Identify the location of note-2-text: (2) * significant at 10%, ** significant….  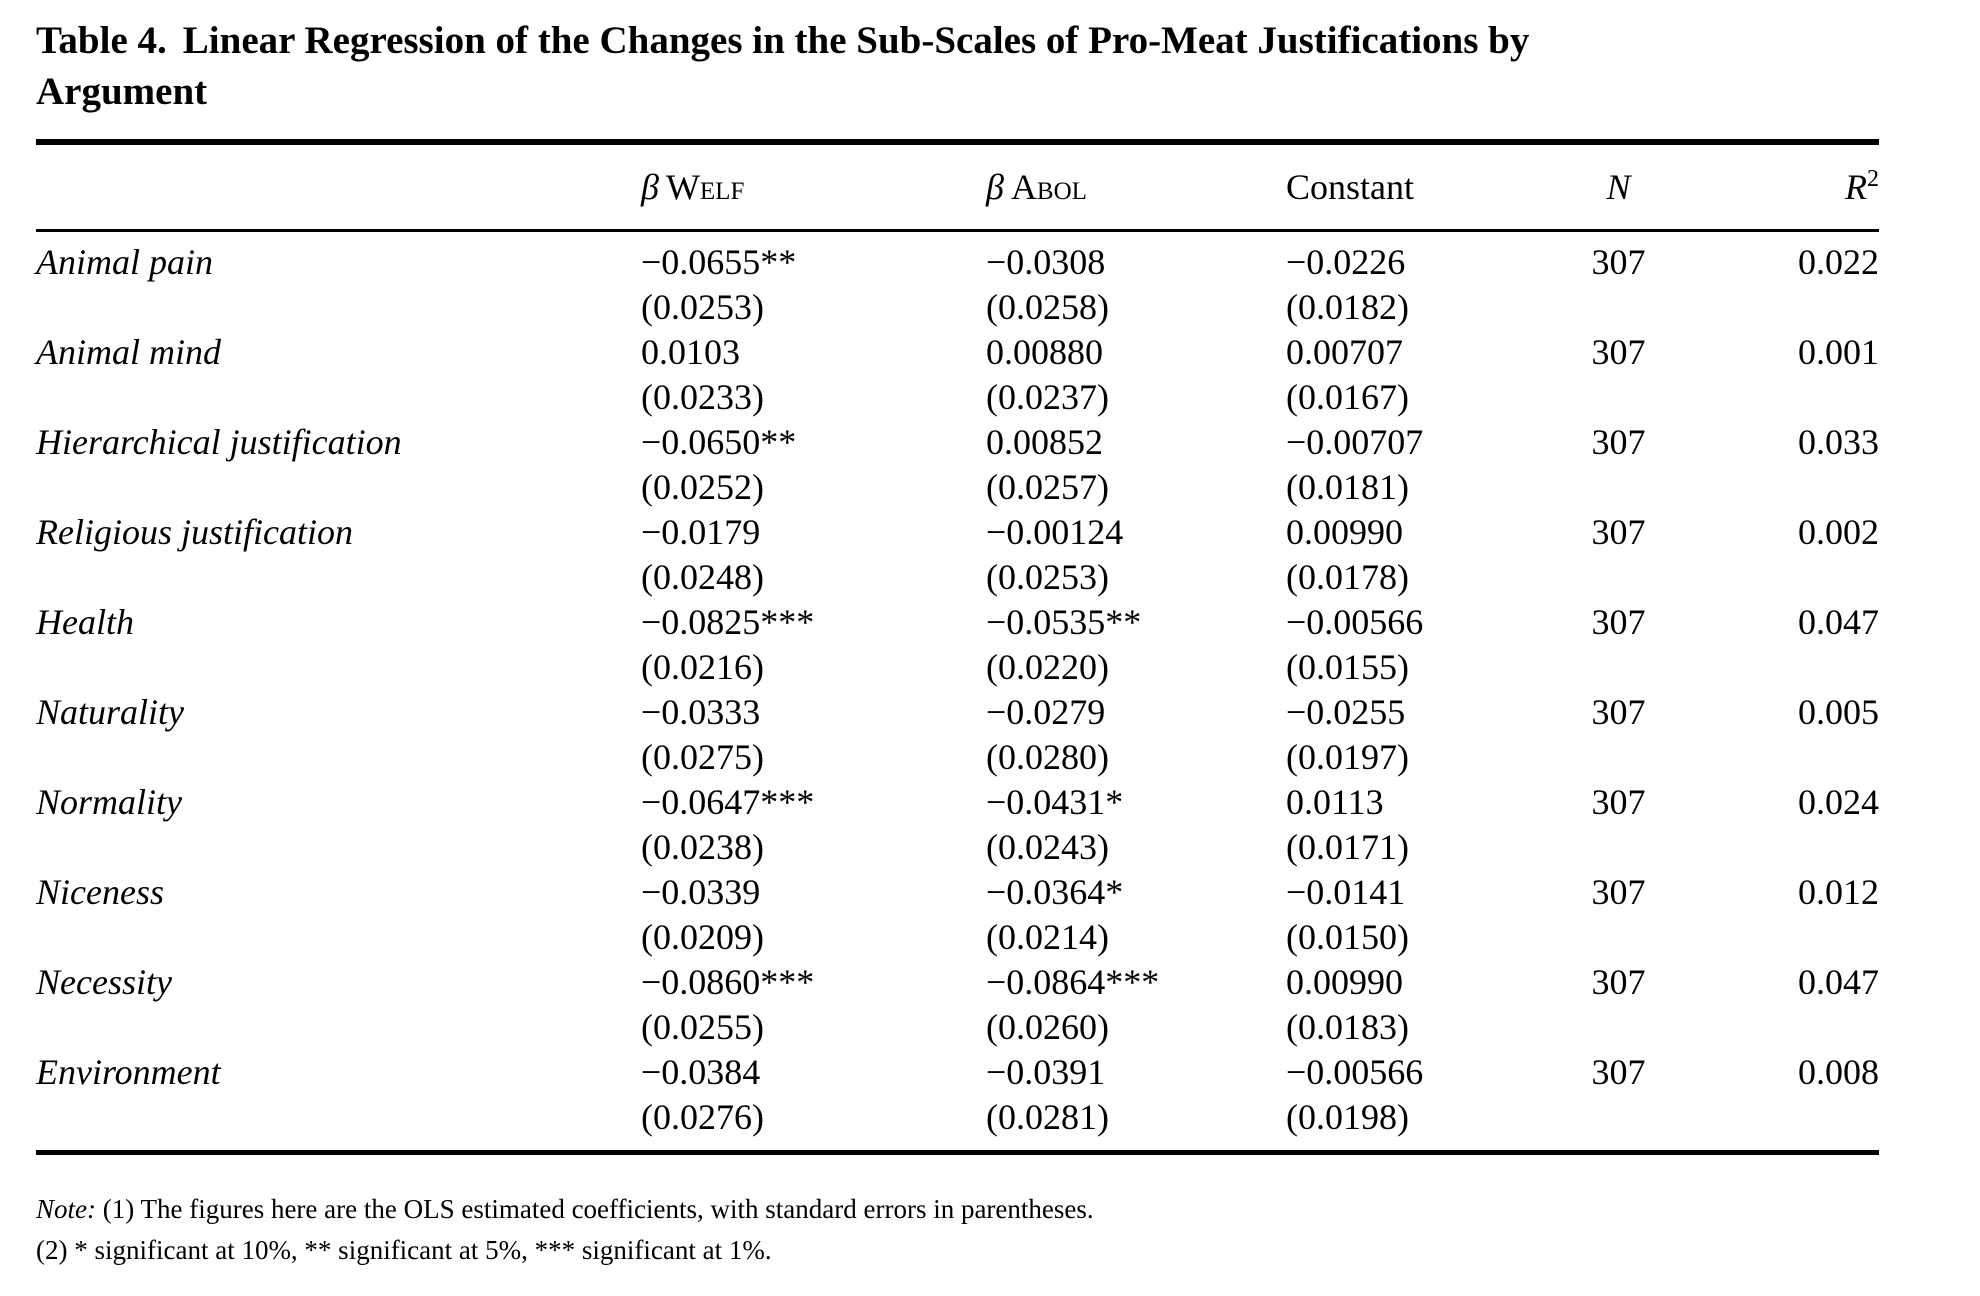
(404, 1250).